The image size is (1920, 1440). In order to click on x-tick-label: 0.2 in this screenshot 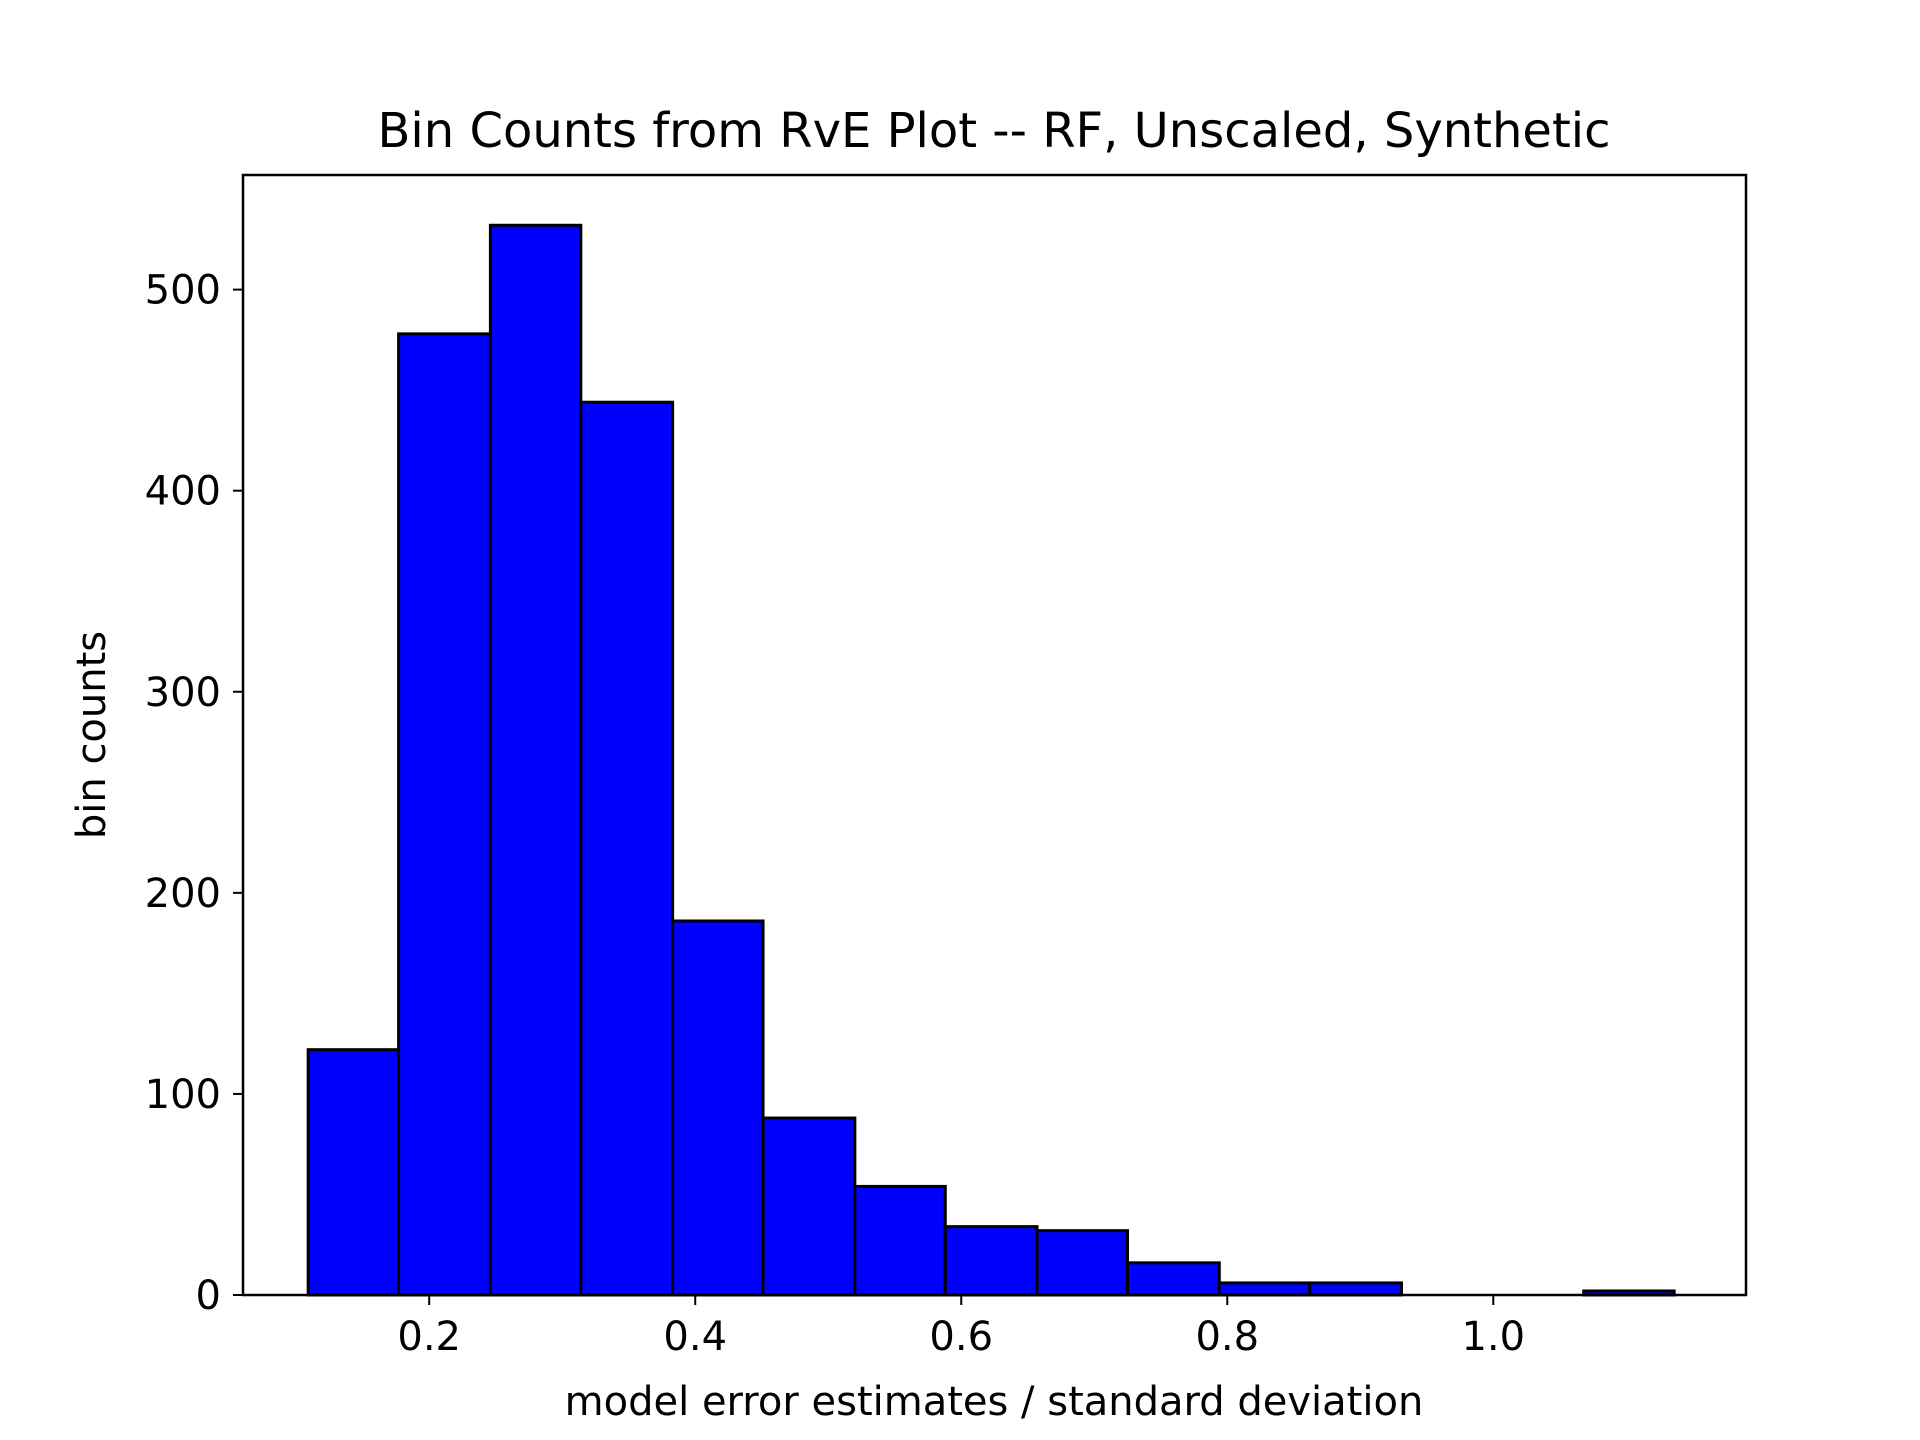, I will do `click(429, 1337)`.